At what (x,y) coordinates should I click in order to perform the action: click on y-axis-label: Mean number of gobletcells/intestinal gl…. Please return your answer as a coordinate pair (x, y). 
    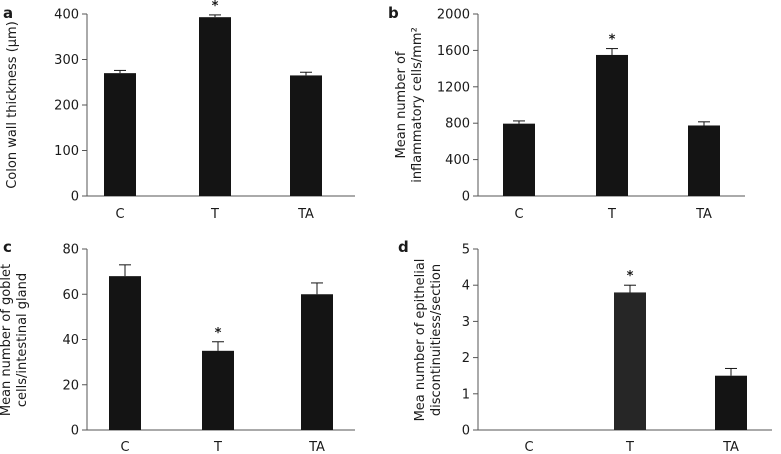
    Looking at the image, I should click on (15, 340).